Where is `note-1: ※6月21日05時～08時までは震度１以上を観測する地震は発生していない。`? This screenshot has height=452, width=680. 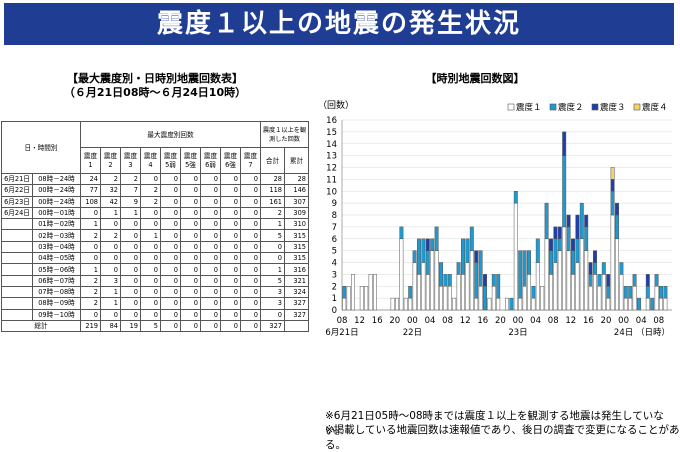
note-1: ※6月21日05時～08時までは震度１以上を観測する地震は発生していない。 is located at coordinates (494, 423).